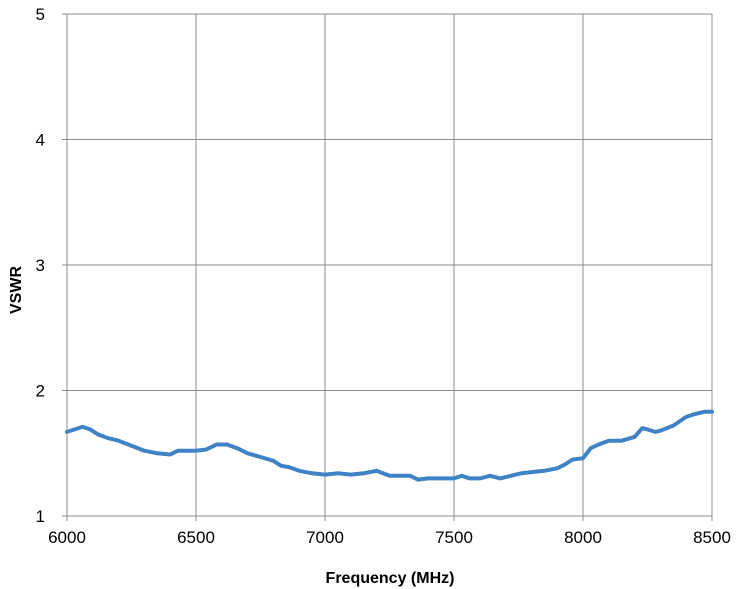  I want to click on y-axis-label: VSWR, so click(16, 290).